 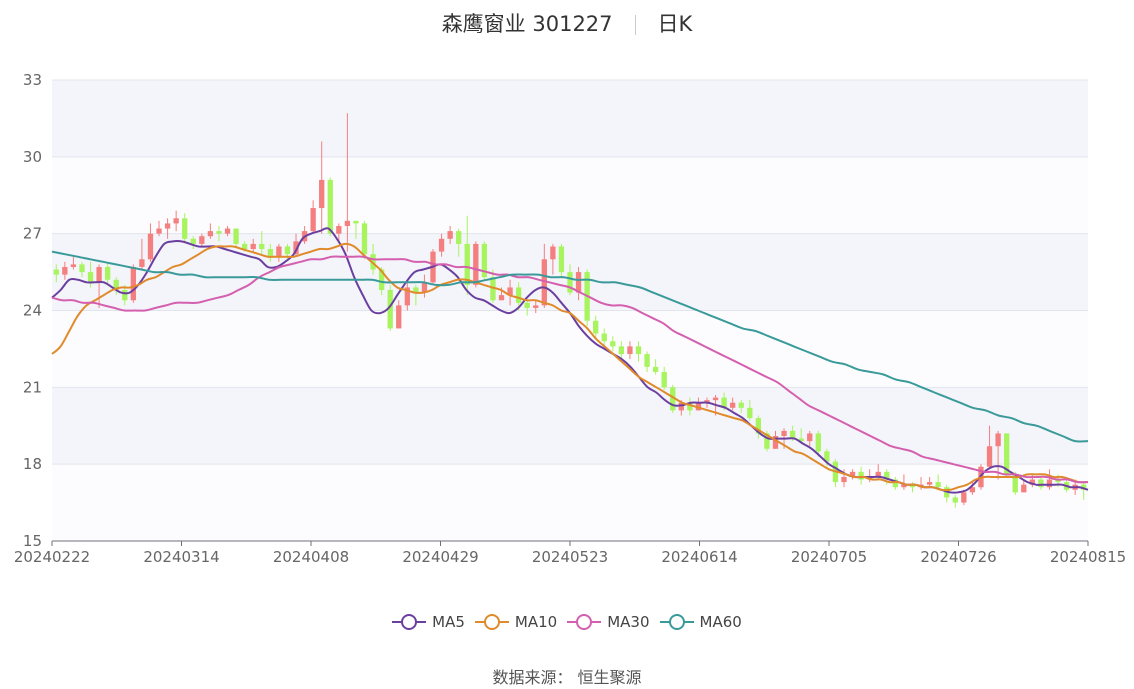 What do you see at coordinates (515, 622) in the screenshot?
I see `legend-item-ma10: MA10` at bounding box center [515, 622].